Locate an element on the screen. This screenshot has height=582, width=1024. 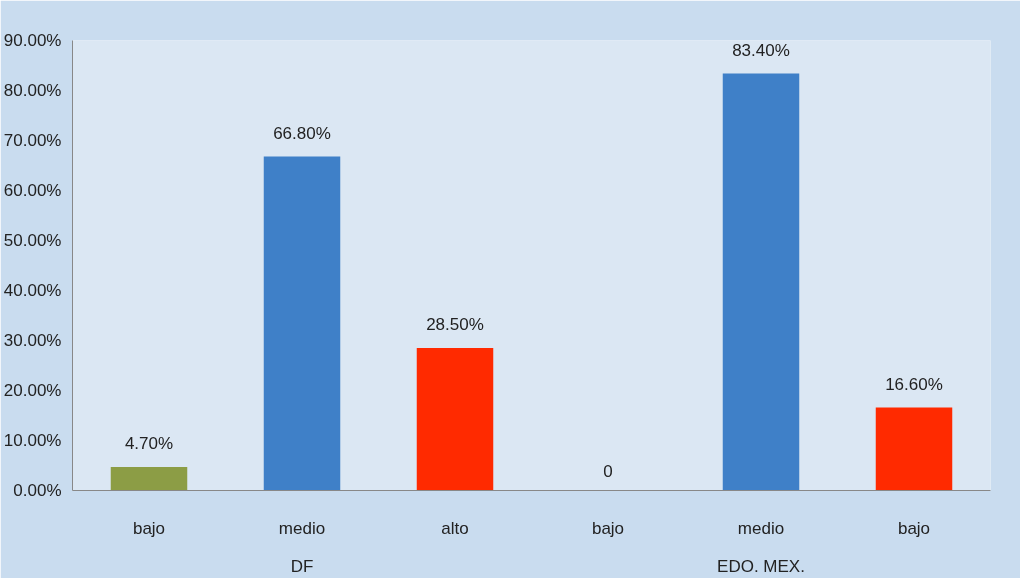
data-label: 16.60% is located at coordinates (914, 384).